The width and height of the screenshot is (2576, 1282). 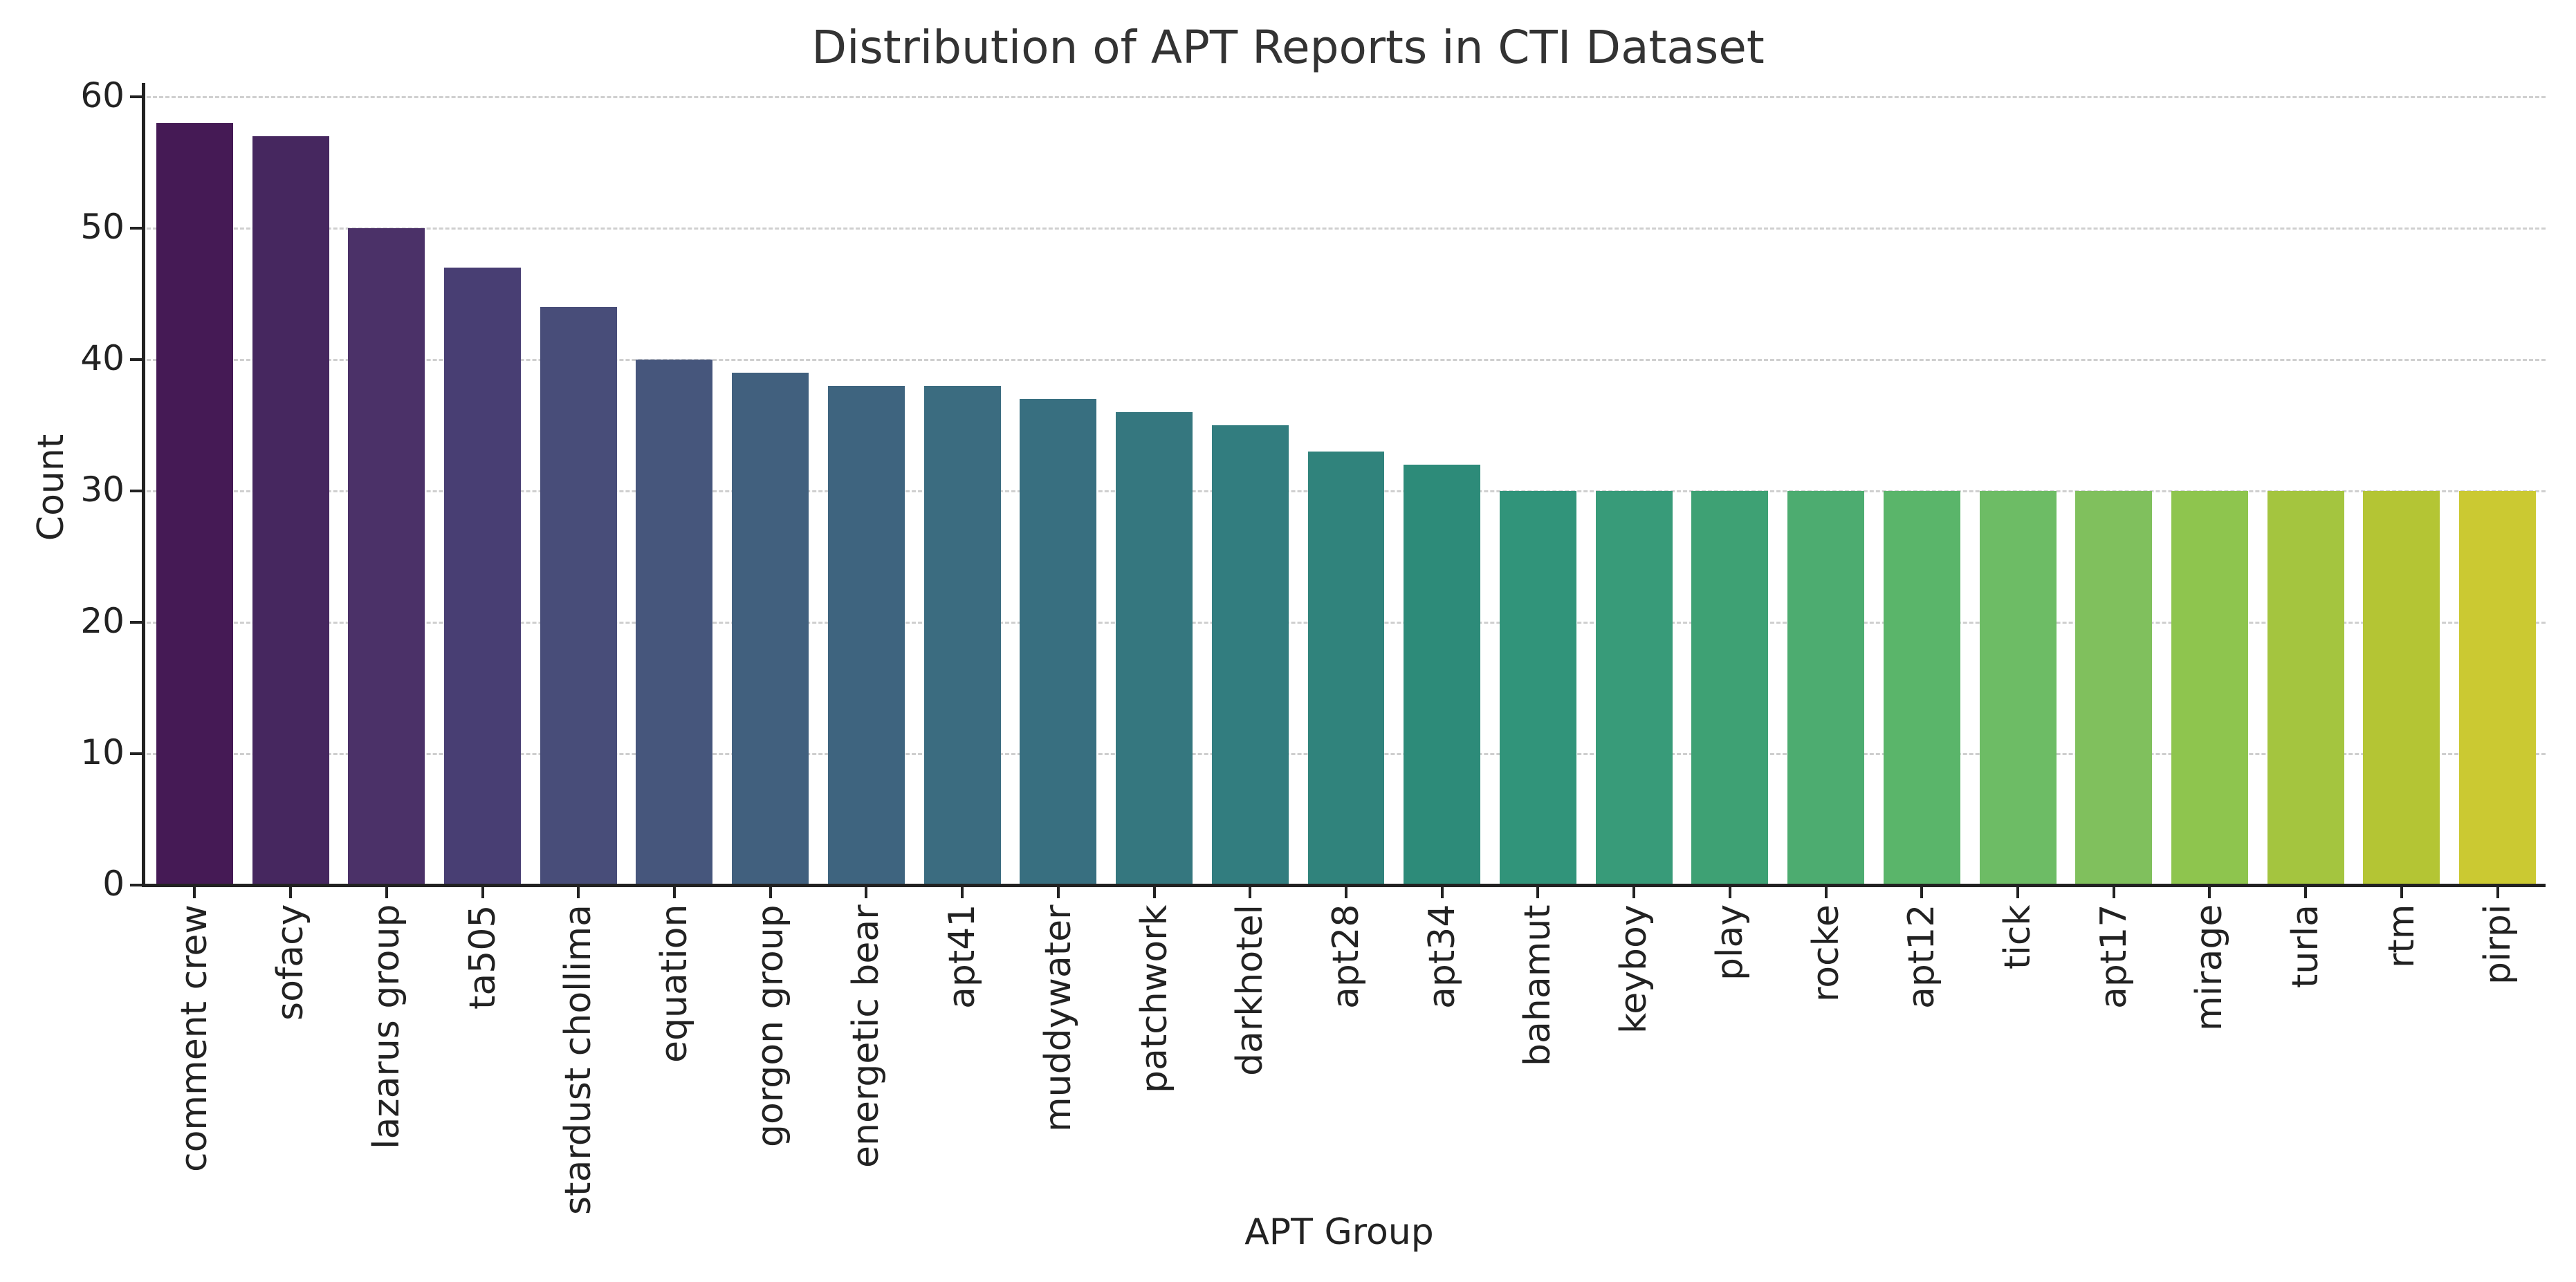 I want to click on y-tick-label: 20, so click(x=102, y=621).